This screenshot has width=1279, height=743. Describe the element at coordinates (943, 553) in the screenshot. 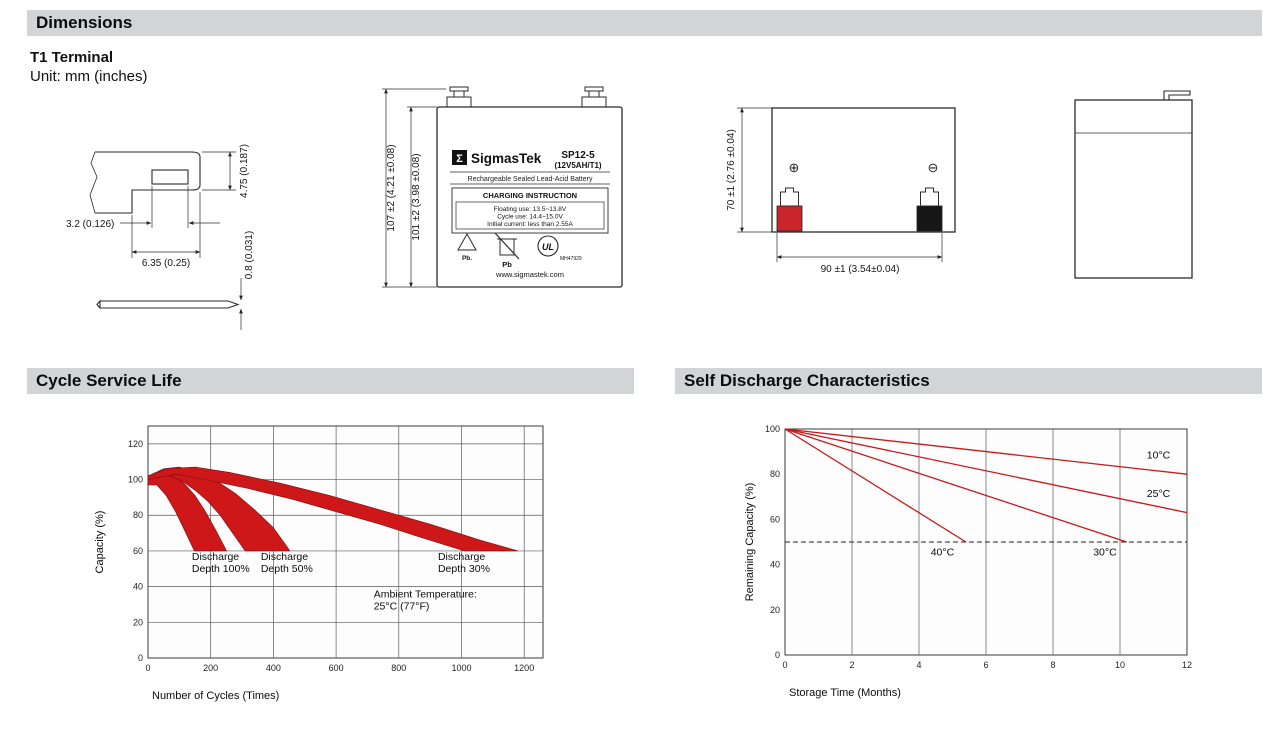

I see `chart-annotation: 40°C` at that location.